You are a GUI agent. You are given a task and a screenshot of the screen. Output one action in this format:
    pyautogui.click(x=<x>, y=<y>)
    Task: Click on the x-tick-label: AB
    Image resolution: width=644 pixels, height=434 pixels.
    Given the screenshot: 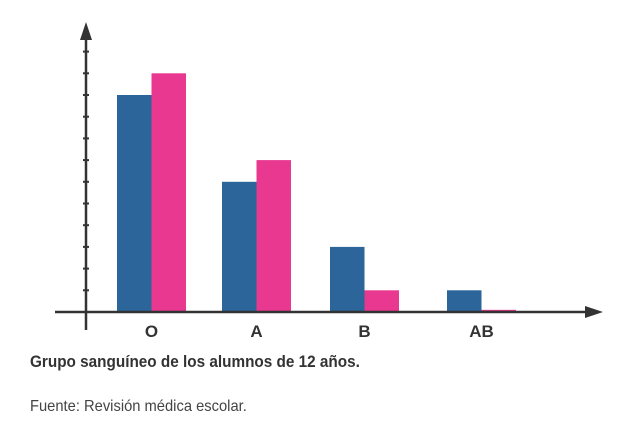 What is the action you would take?
    pyautogui.click(x=481, y=331)
    